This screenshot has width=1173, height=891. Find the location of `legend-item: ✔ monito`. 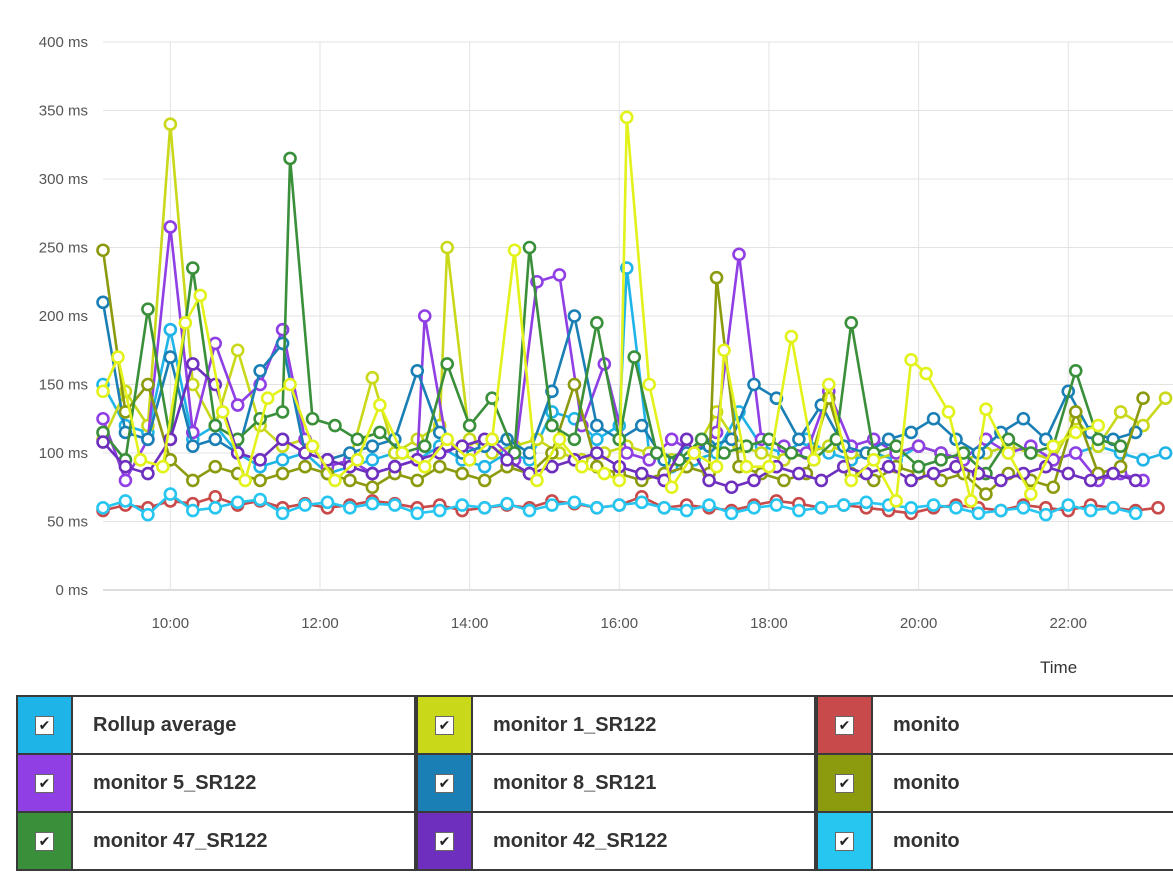

legend-item: ✔ monito is located at coordinates (994, 783).